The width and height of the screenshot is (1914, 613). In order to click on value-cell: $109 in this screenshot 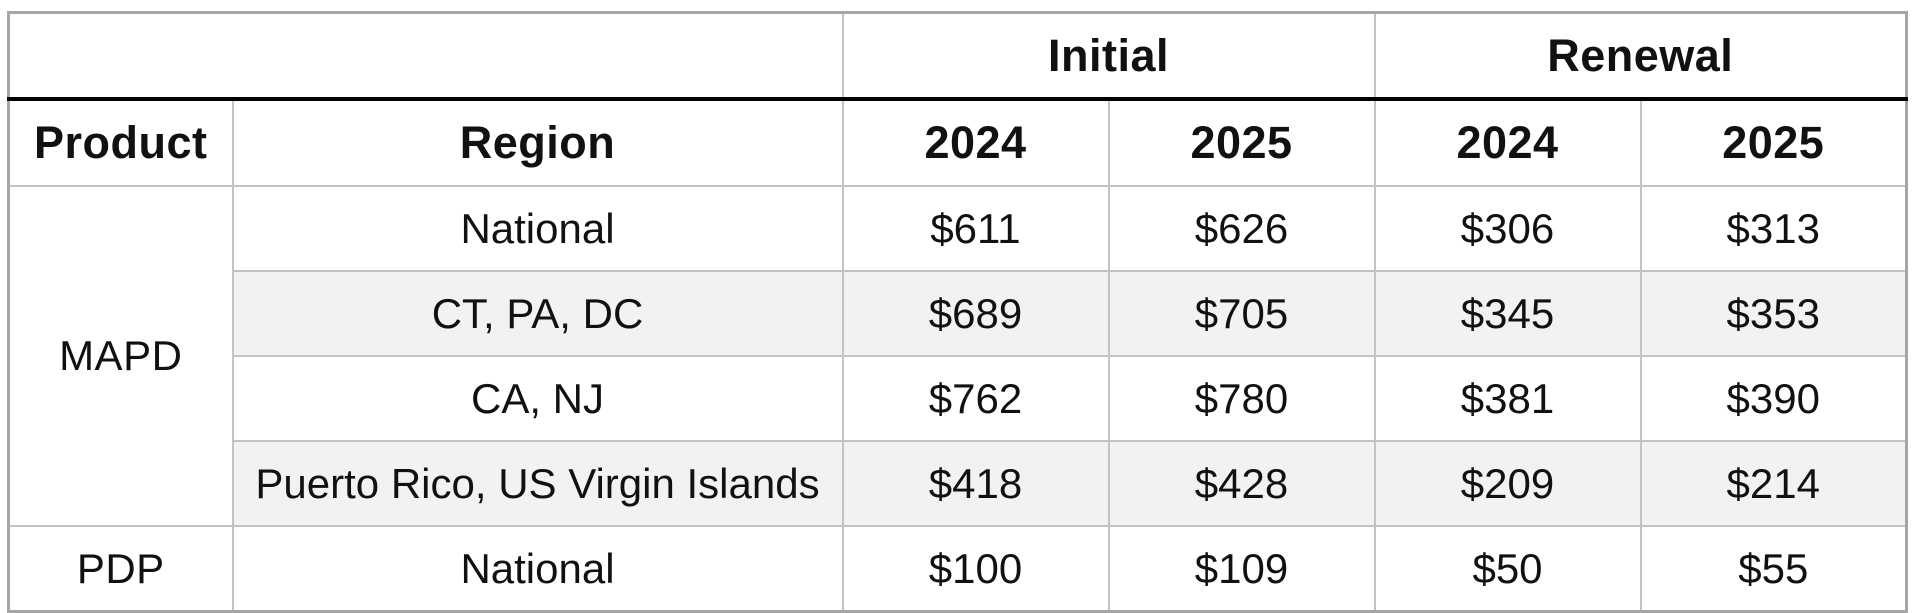, I will do `click(1241, 569)`.